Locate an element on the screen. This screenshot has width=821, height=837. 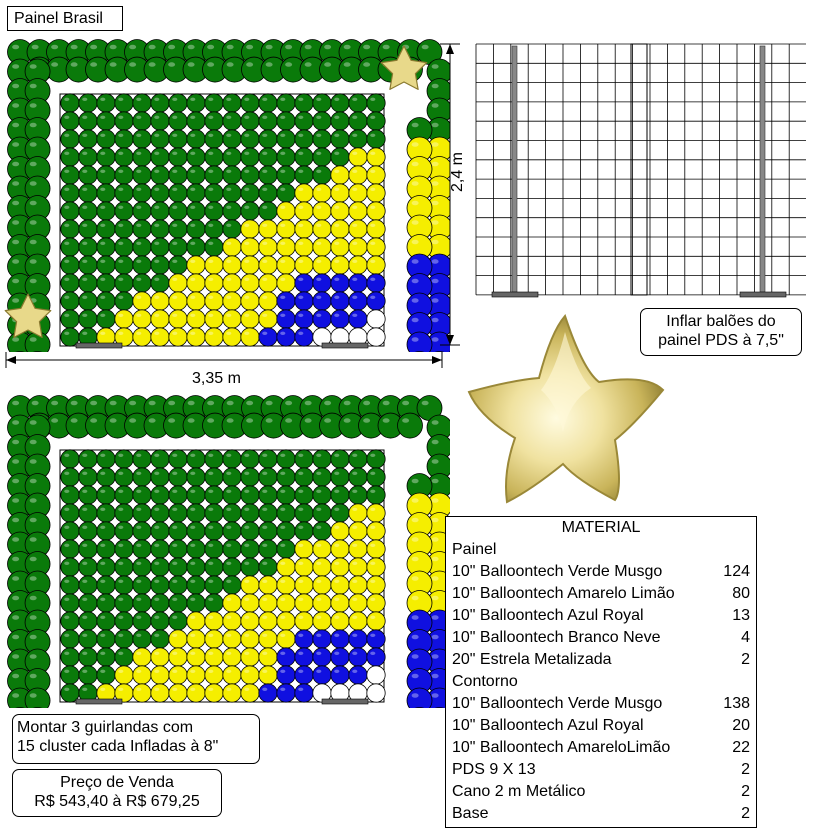
material-row: PDS 9 X 13 2 is located at coordinates (601, 769).